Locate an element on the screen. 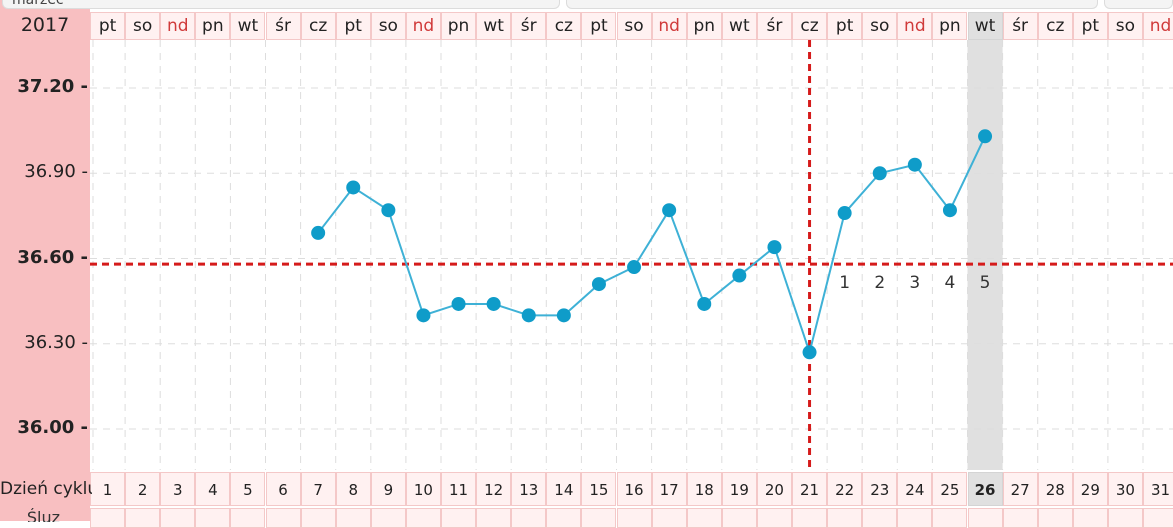  cycle-day-cell-4: 4 is located at coordinates (213, 489).